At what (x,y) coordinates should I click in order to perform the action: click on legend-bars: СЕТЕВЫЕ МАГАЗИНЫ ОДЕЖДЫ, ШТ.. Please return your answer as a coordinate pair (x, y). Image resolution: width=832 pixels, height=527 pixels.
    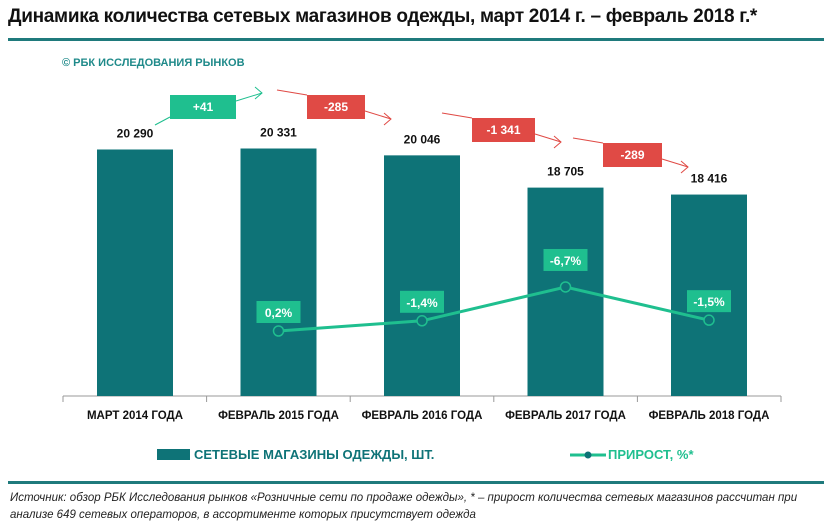
    Looking at the image, I should click on (295, 454).